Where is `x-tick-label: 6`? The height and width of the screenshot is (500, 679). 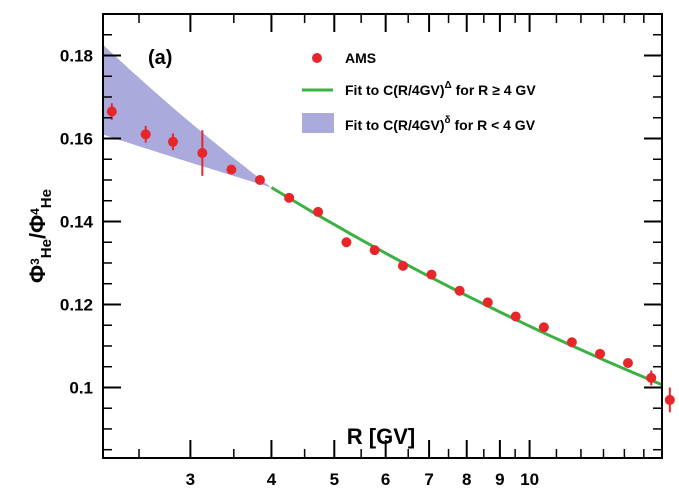 x-tick-label: 6 is located at coordinates (385, 479).